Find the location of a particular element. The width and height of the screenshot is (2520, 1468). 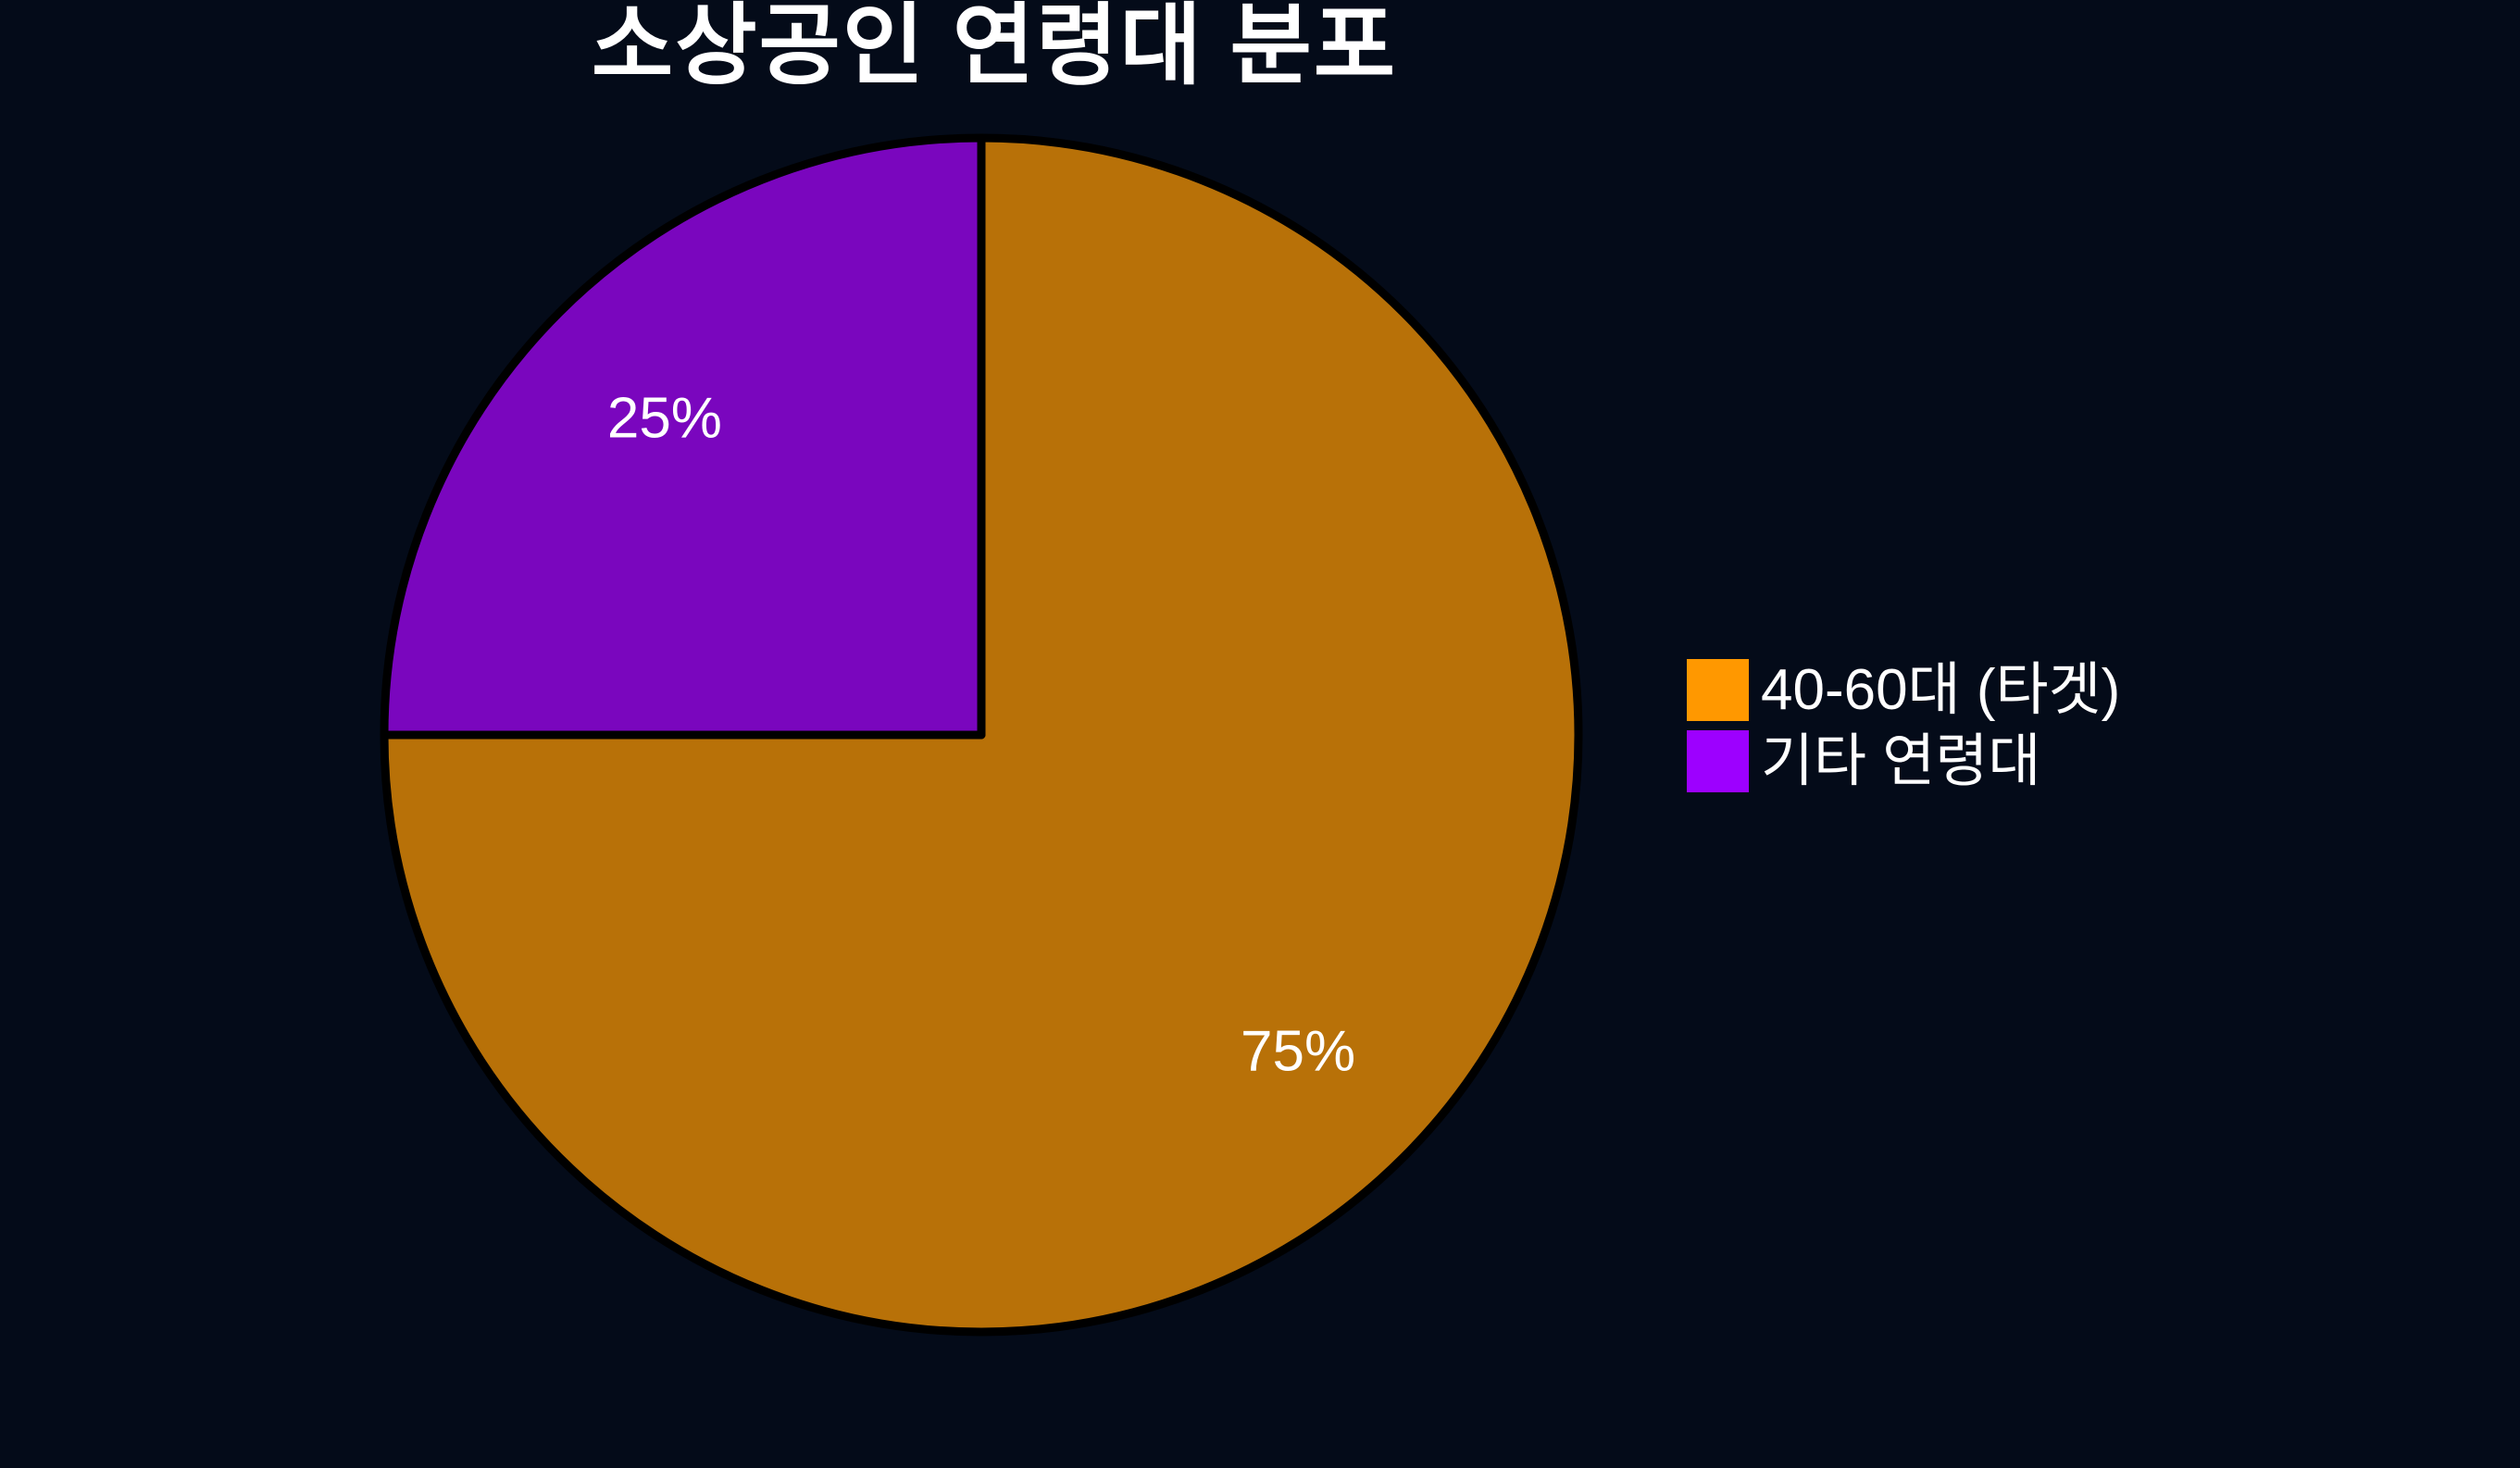

legend-label-other: 기타 연령대 is located at coordinates (1901, 760).